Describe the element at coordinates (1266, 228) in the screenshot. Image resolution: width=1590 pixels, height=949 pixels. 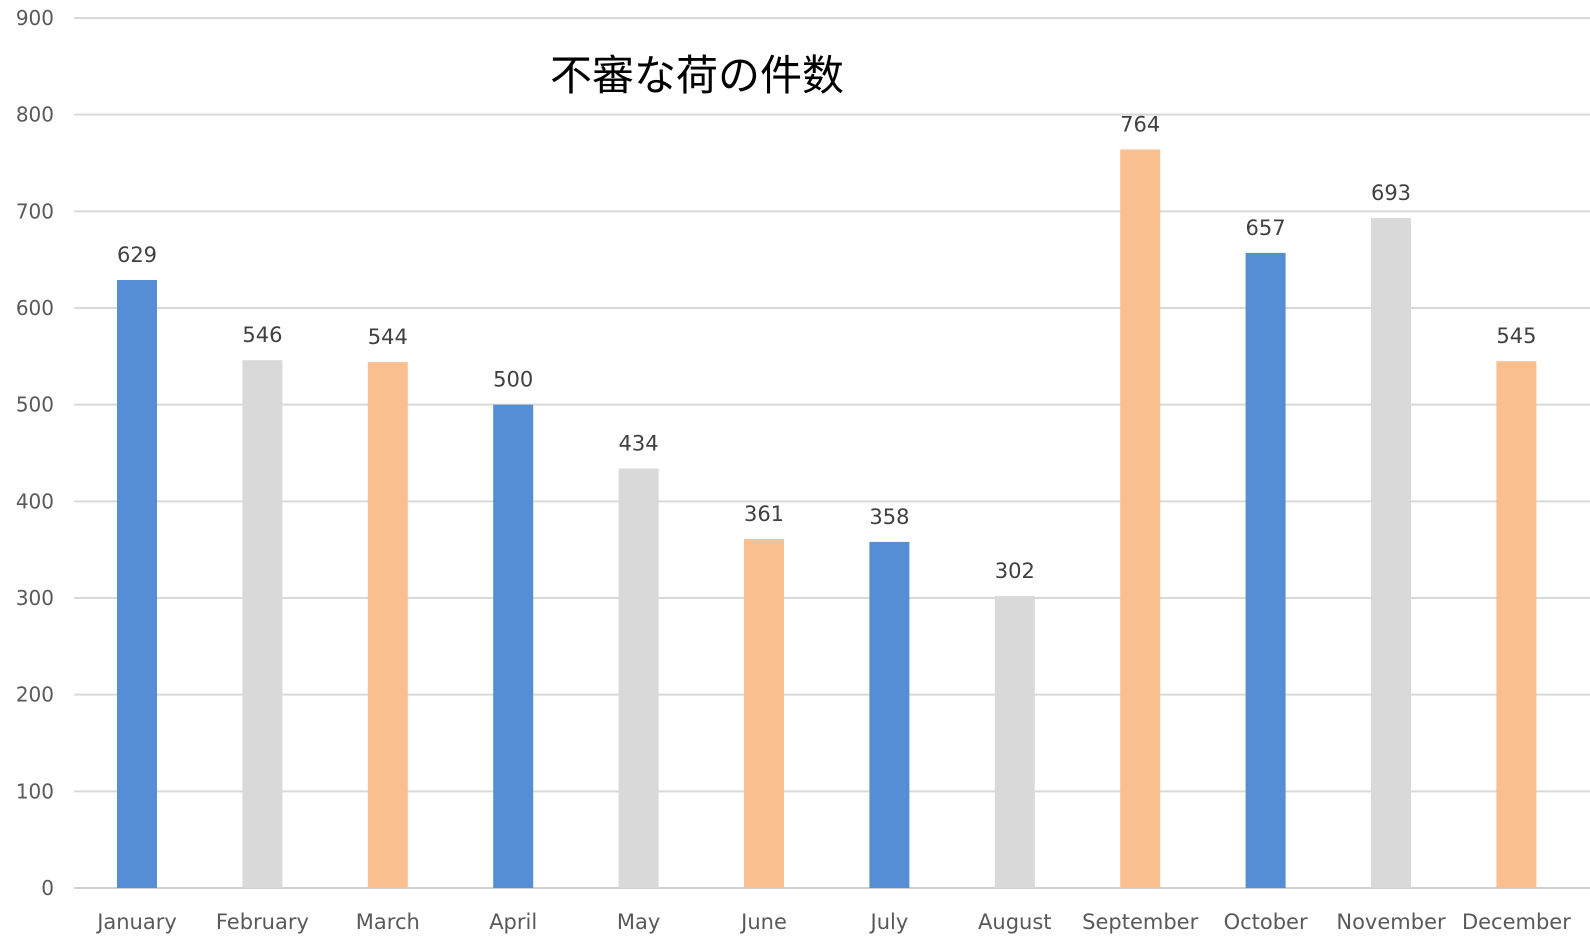
I see `data-label: 657` at that location.